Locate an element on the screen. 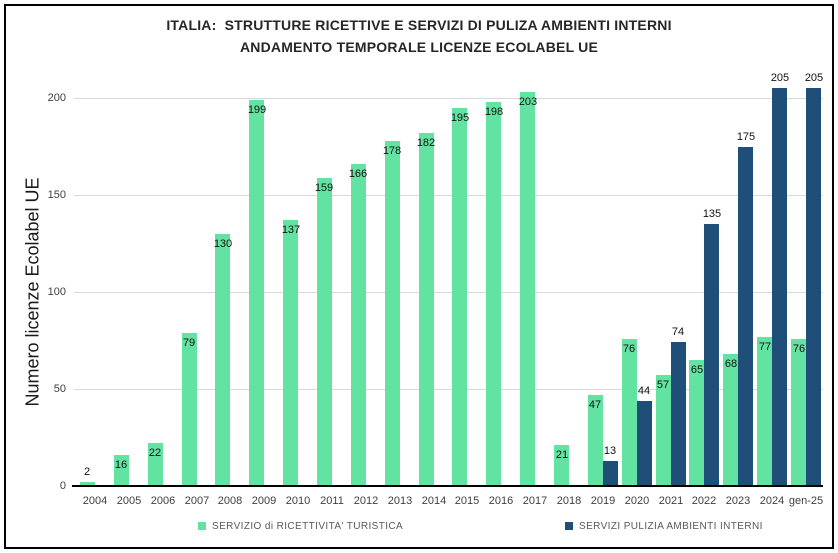  x-tick-label-2017: 2017 is located at coordinates (535, 501).